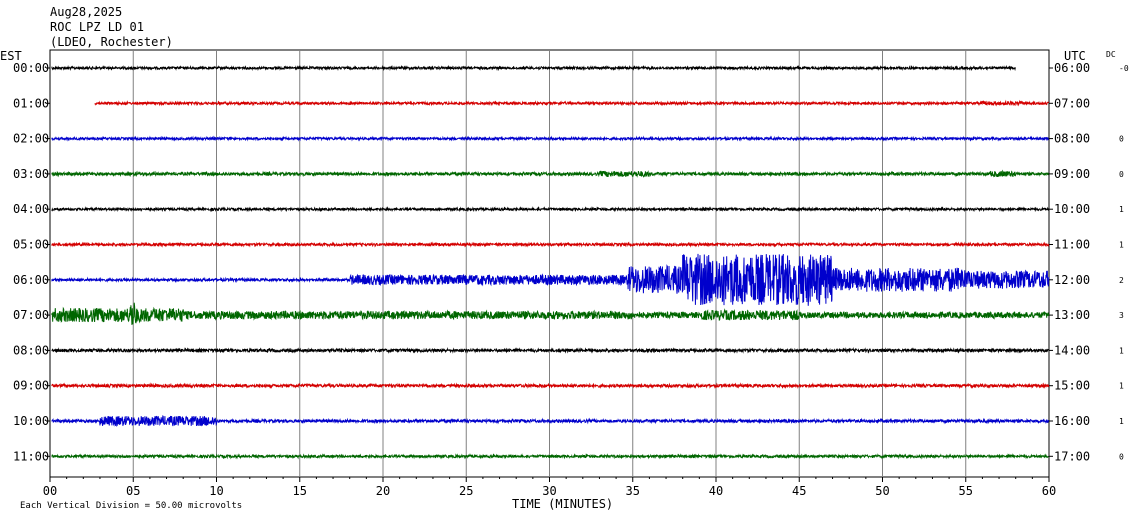  What do you see at coordinates (1075, 56) in the screenshot?
I see `utc-label: UTC` at bounding box center [1075, 56].